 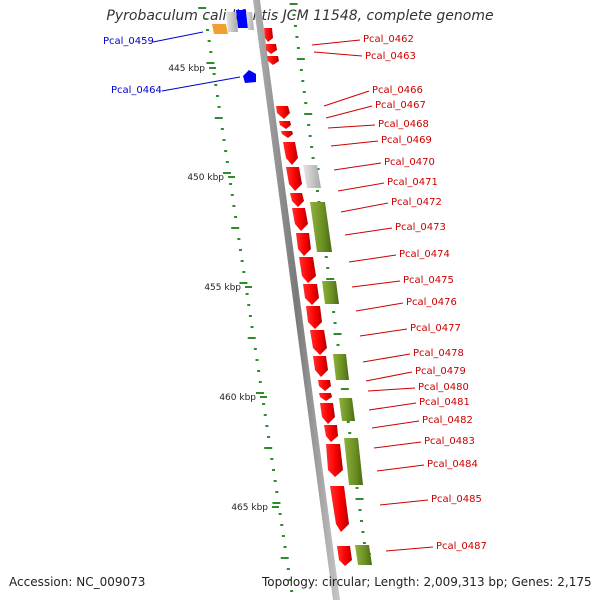 I want to click on gene-label: Pcal_0472, so click(x=416, y=202).